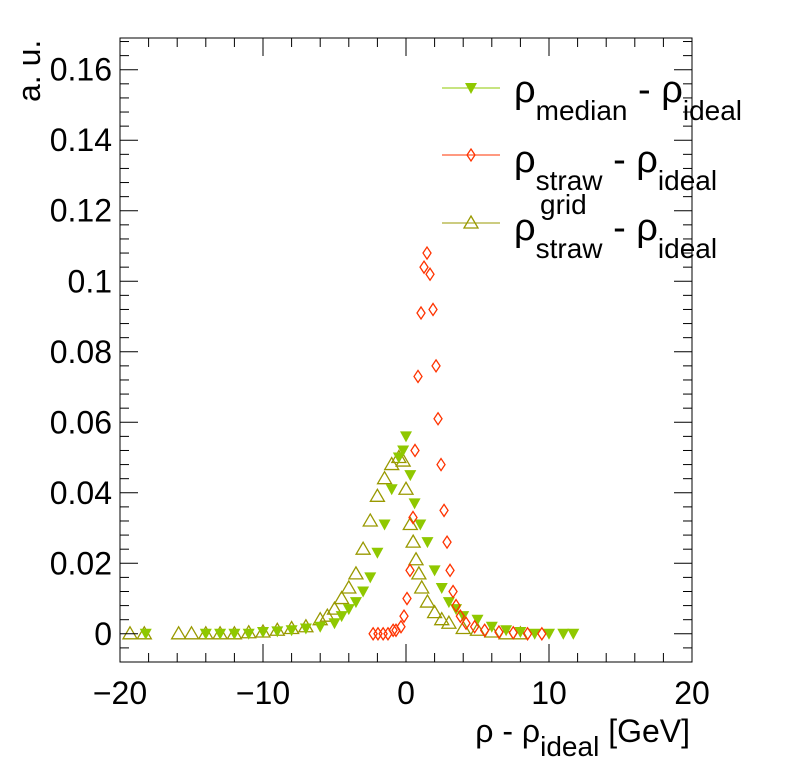  Describe the element at coordinates (103, 634) in the screenshot. I see `y-tick-label: 0` at that location.